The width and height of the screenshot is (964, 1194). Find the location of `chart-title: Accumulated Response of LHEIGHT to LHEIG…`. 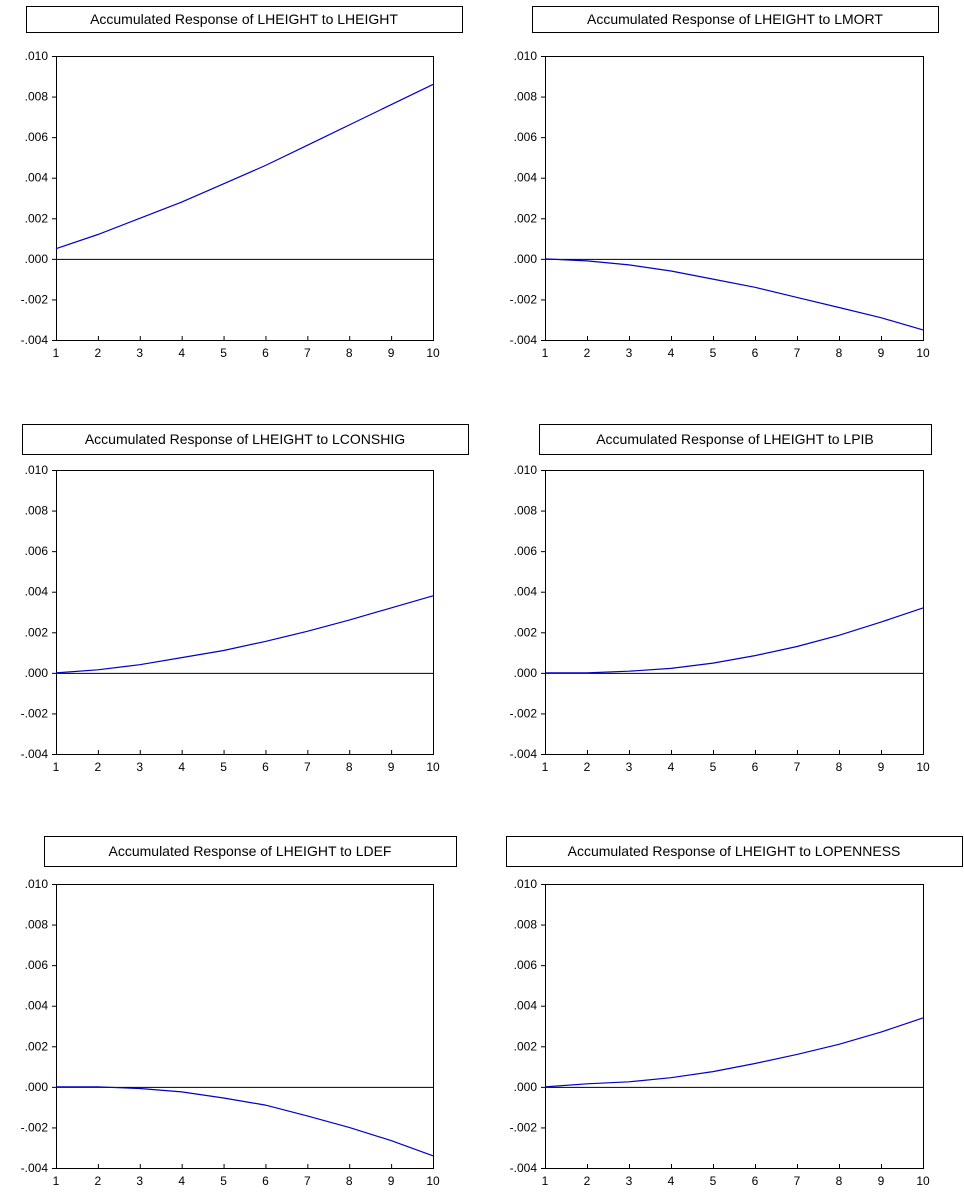

chart-title: Accumulated Response of LHEIGHT to LHEIG… is located at coordinates (244, 19).